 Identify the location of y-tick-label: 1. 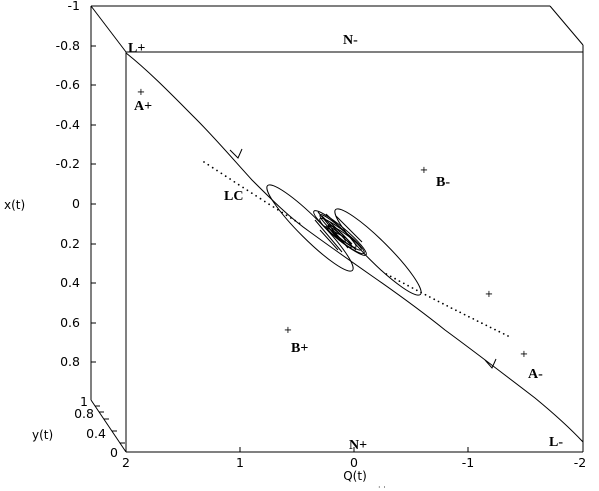
(84, 401).